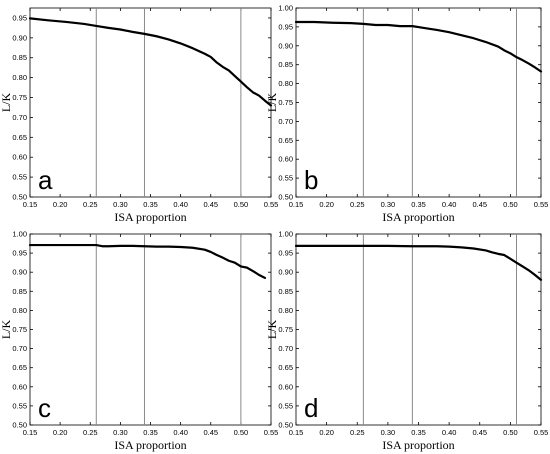 The width and height of the screenshot is (550, 454). What do you see at coordinates (44, 408) in the screenshot?
I see `panel-label: c` at bounding box center [44, 408].